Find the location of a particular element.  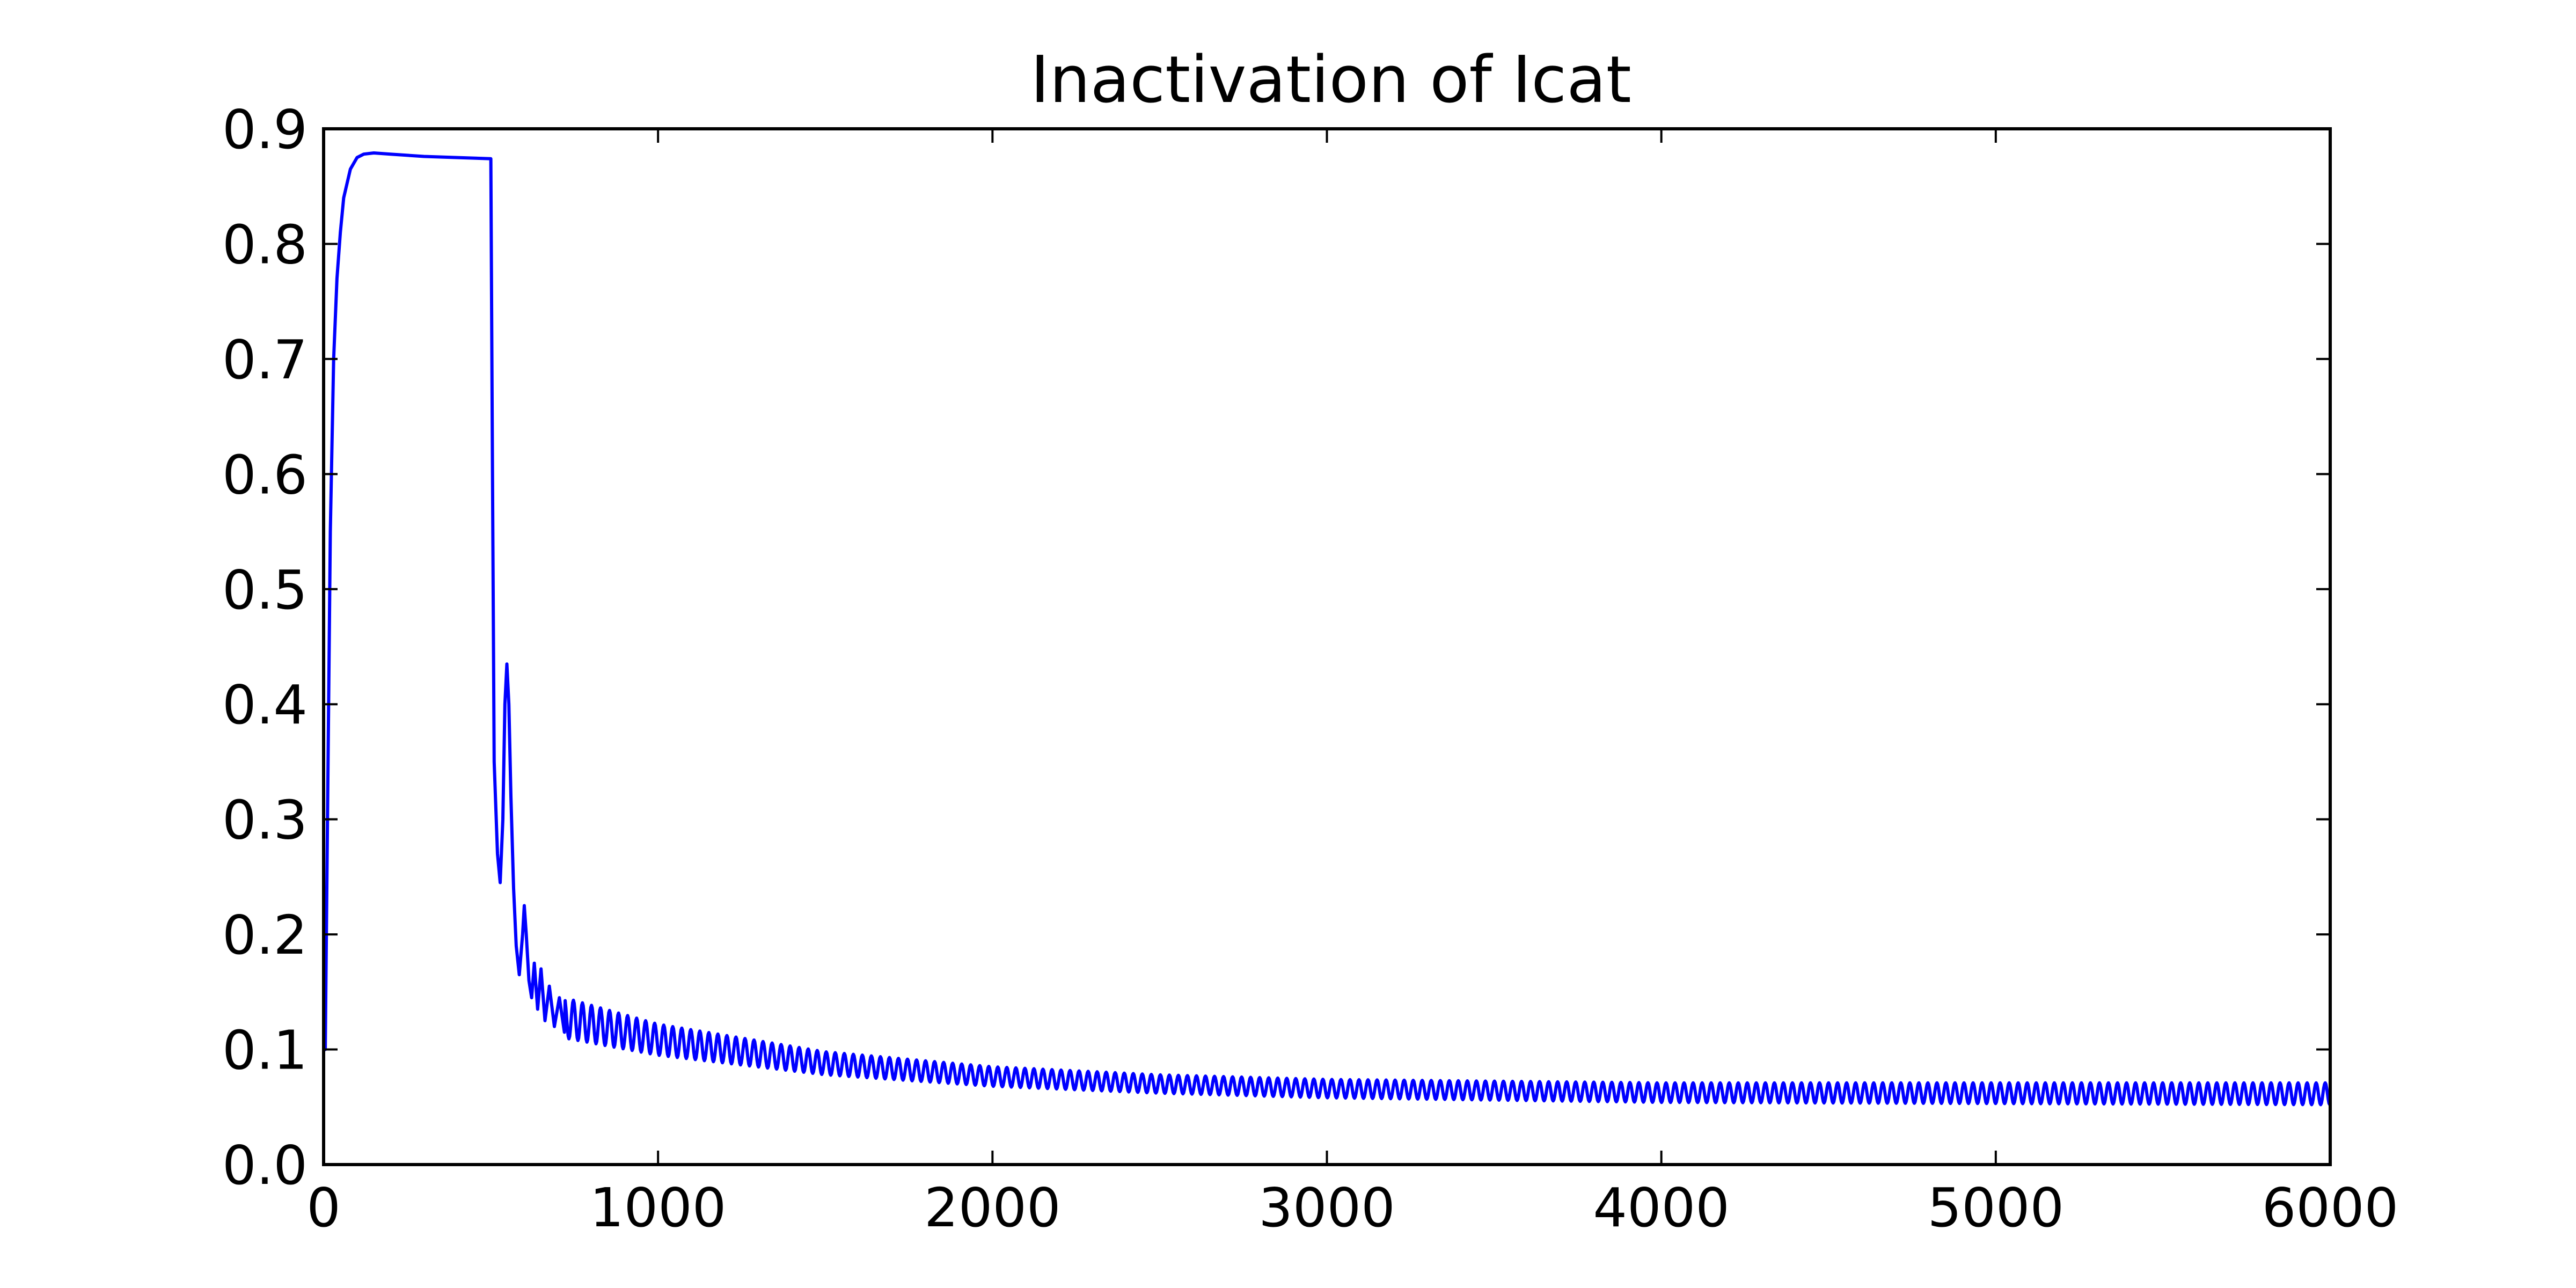

y-tick-label: 0.7 is located at coordinates (265, 359).